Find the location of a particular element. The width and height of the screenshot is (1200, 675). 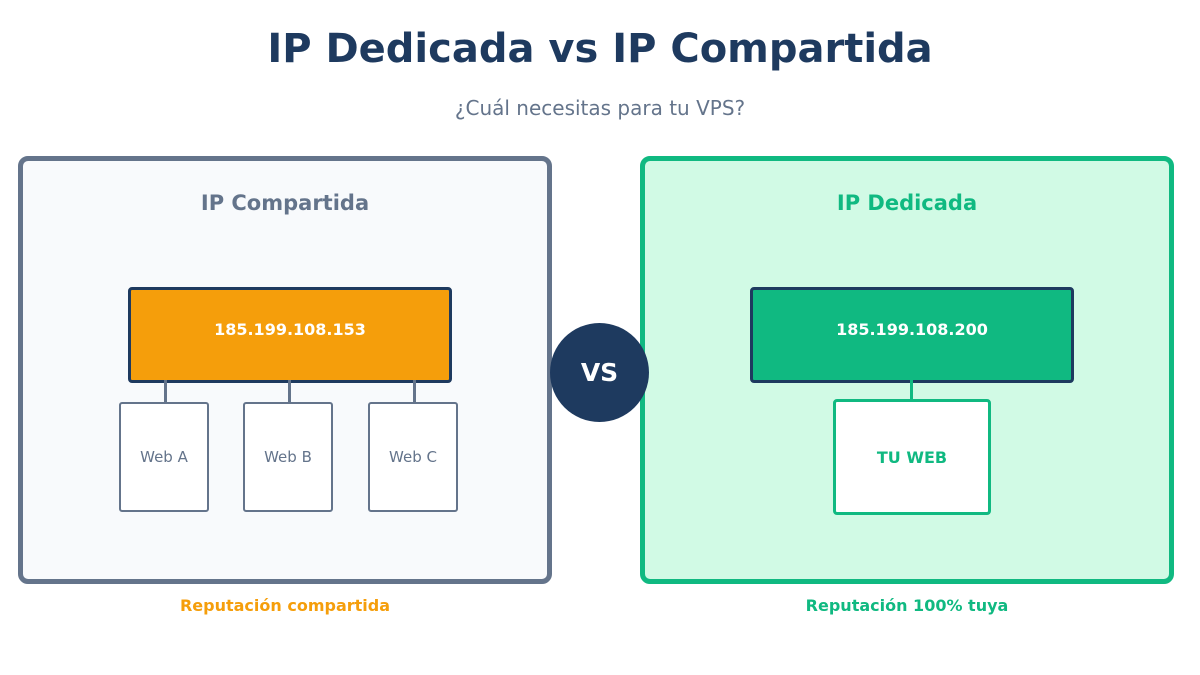

connector-web-b is located at coordinates (289, 395).